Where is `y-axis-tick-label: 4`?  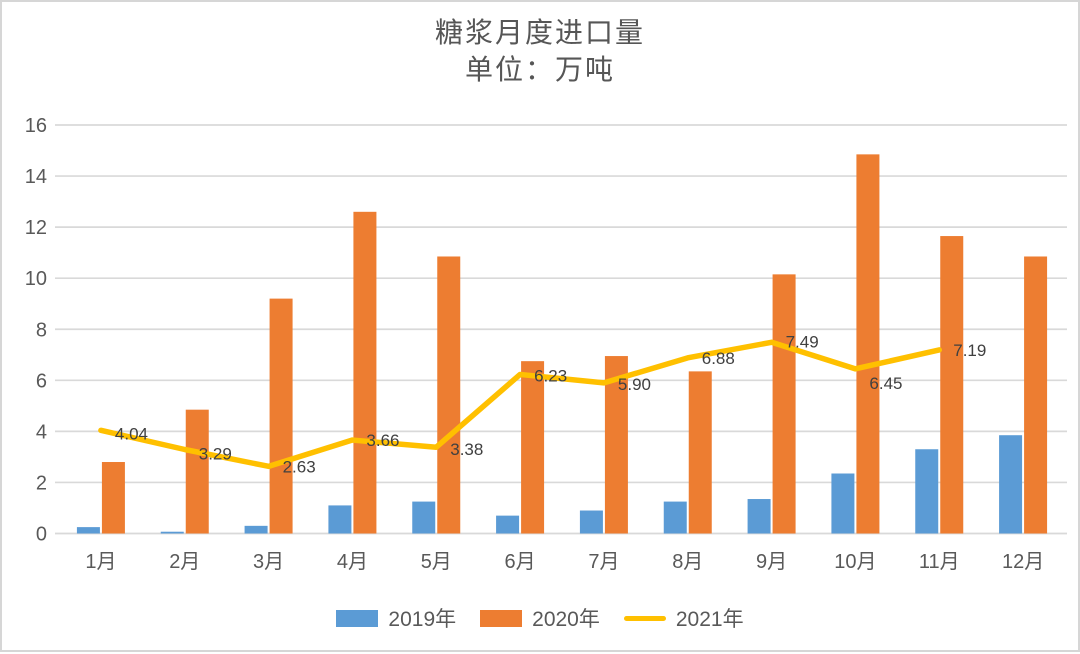 y-axis-tick-label: 4 is located at coordinates (41, 432).